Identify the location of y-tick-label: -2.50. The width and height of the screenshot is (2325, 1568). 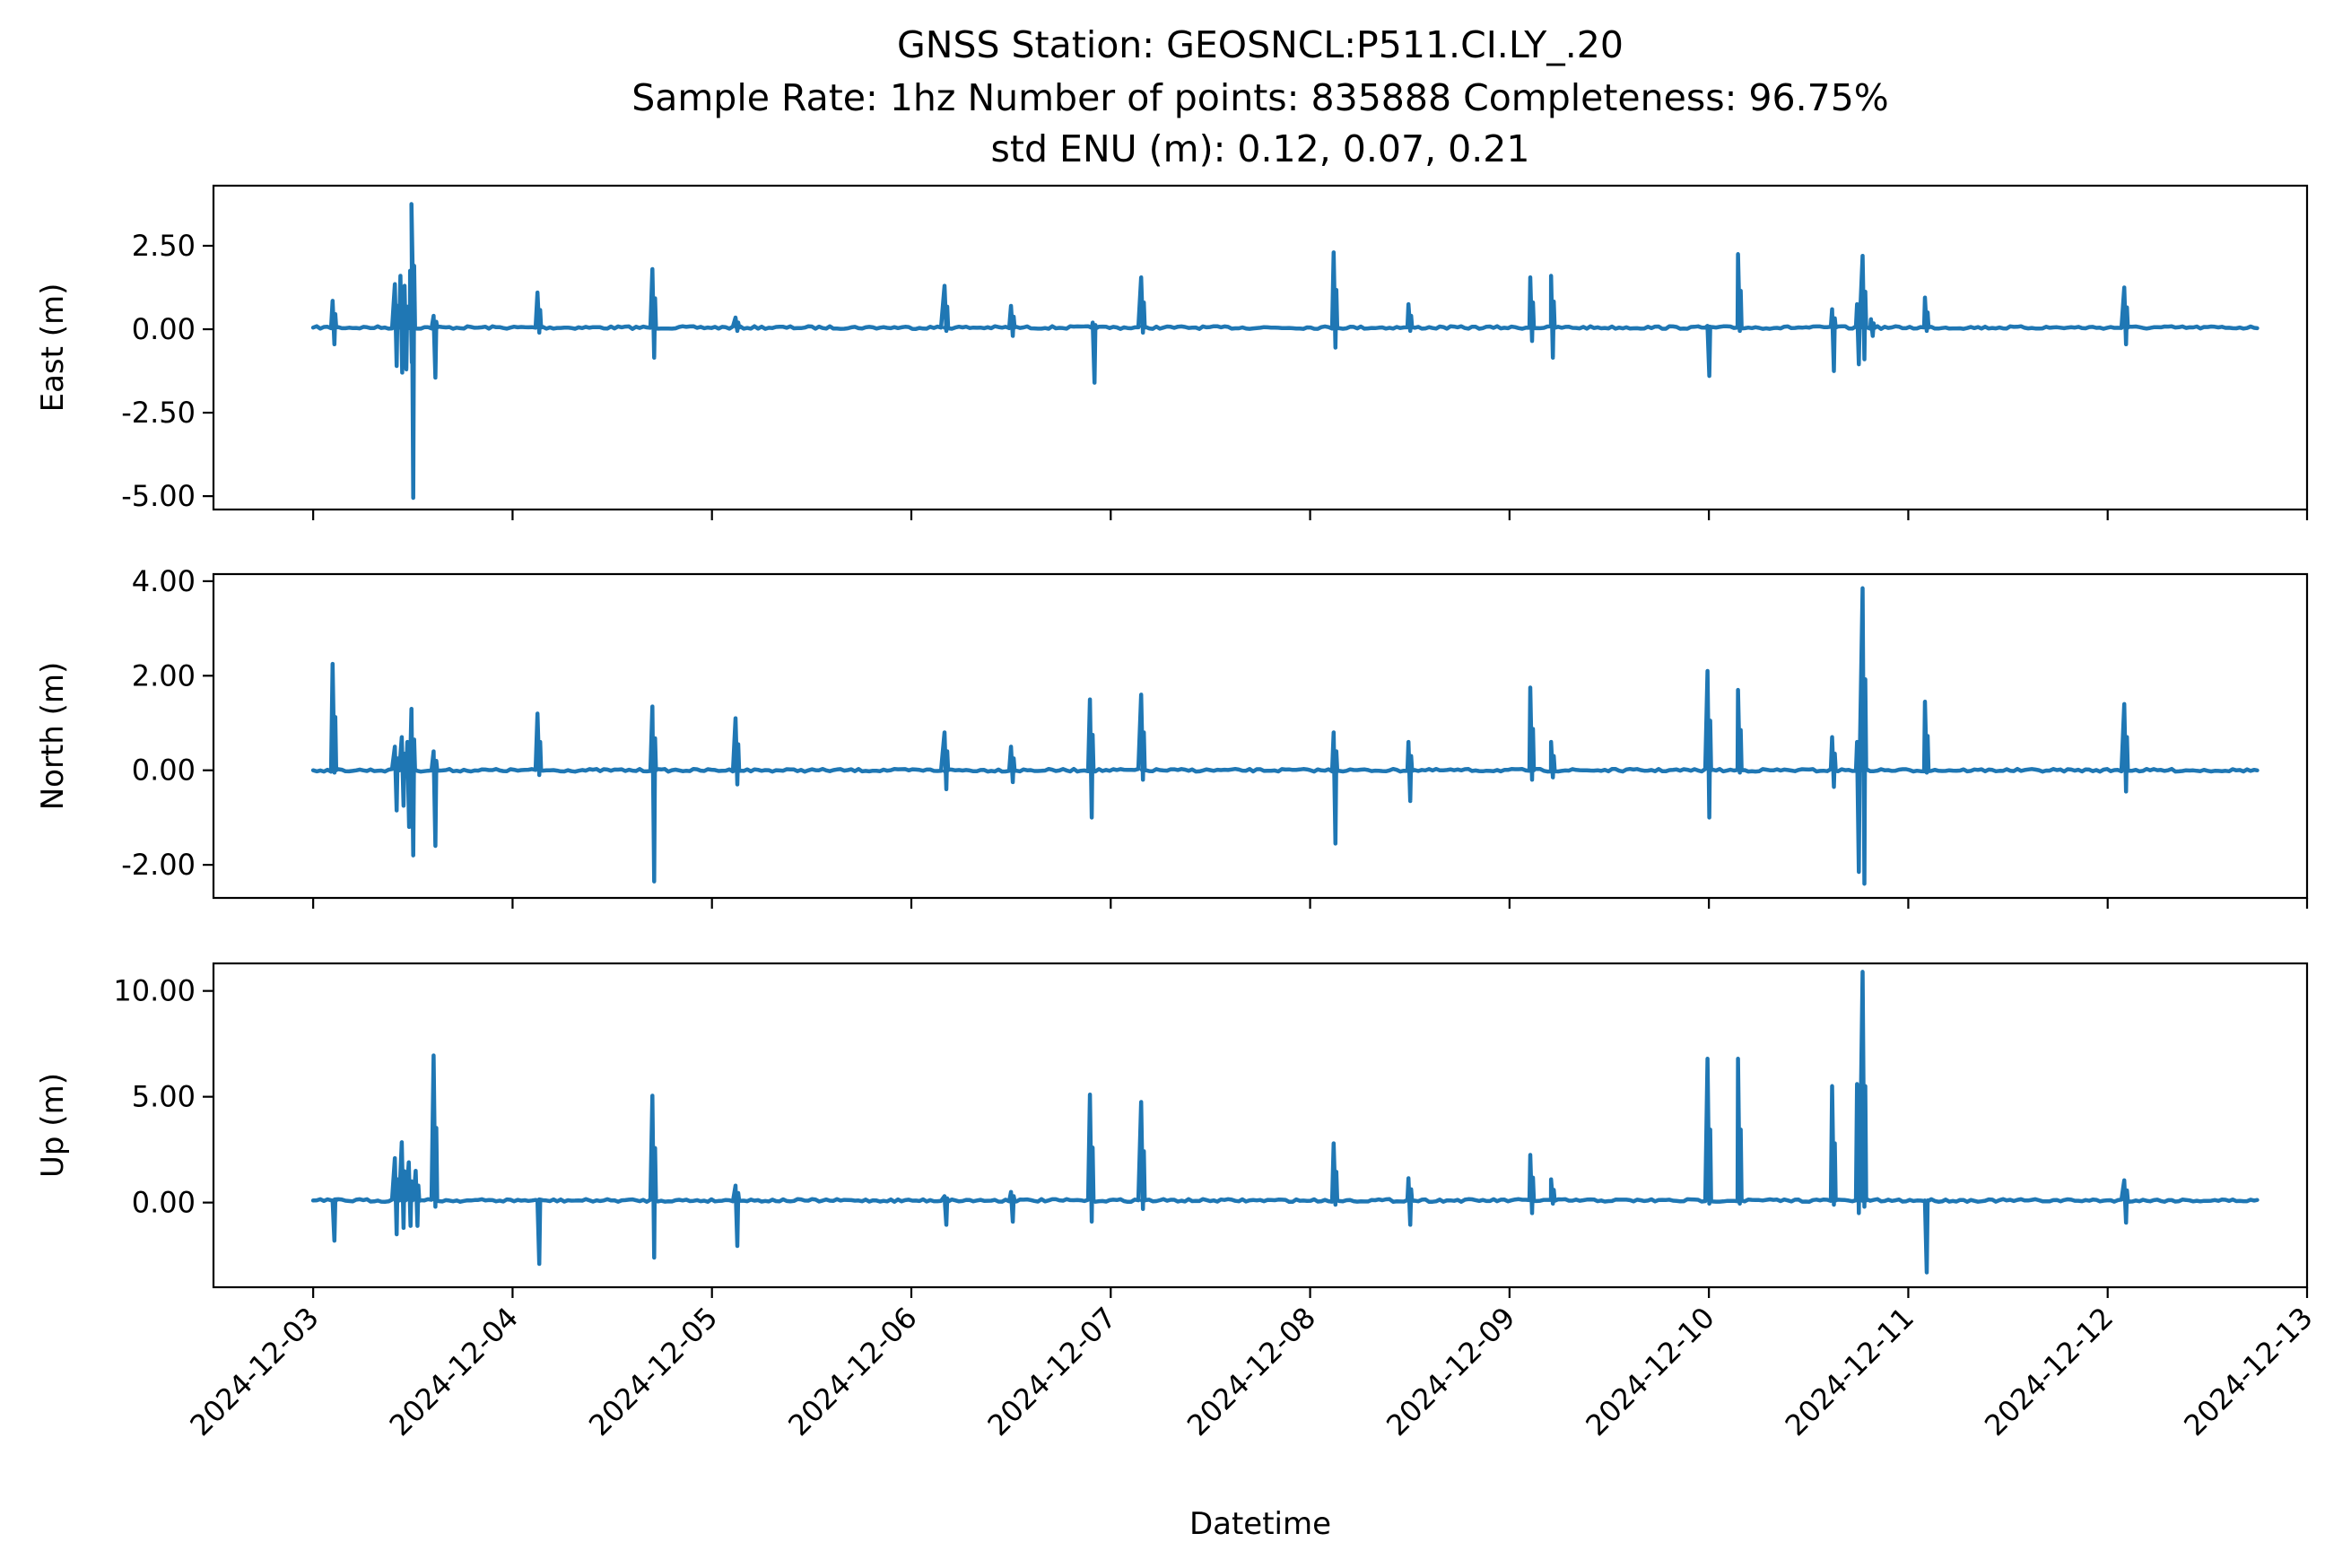
(158, 413).